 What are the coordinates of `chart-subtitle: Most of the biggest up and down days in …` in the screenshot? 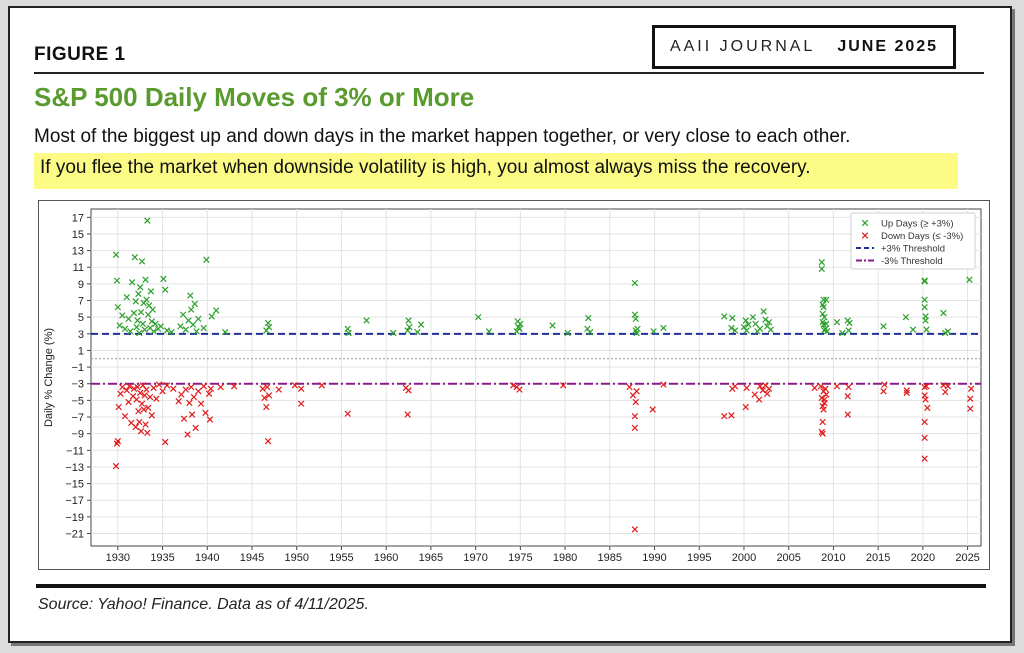 It's located at (442, 136).